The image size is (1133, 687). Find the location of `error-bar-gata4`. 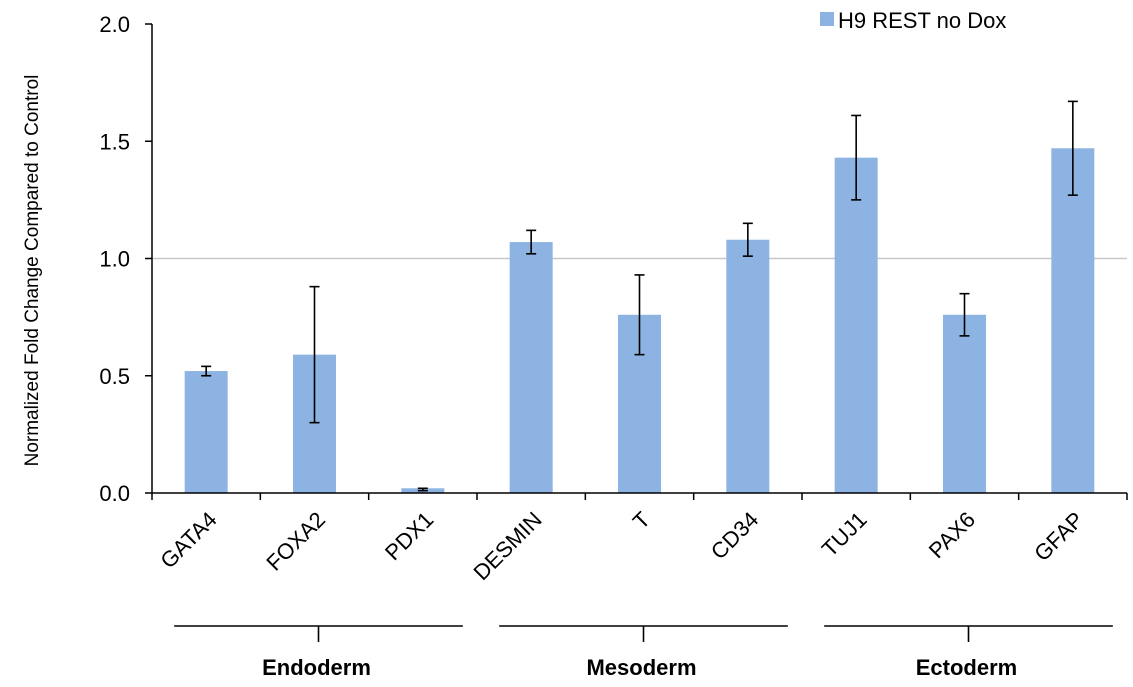

error-bar-gata4 is located at coordinates (206, 371).